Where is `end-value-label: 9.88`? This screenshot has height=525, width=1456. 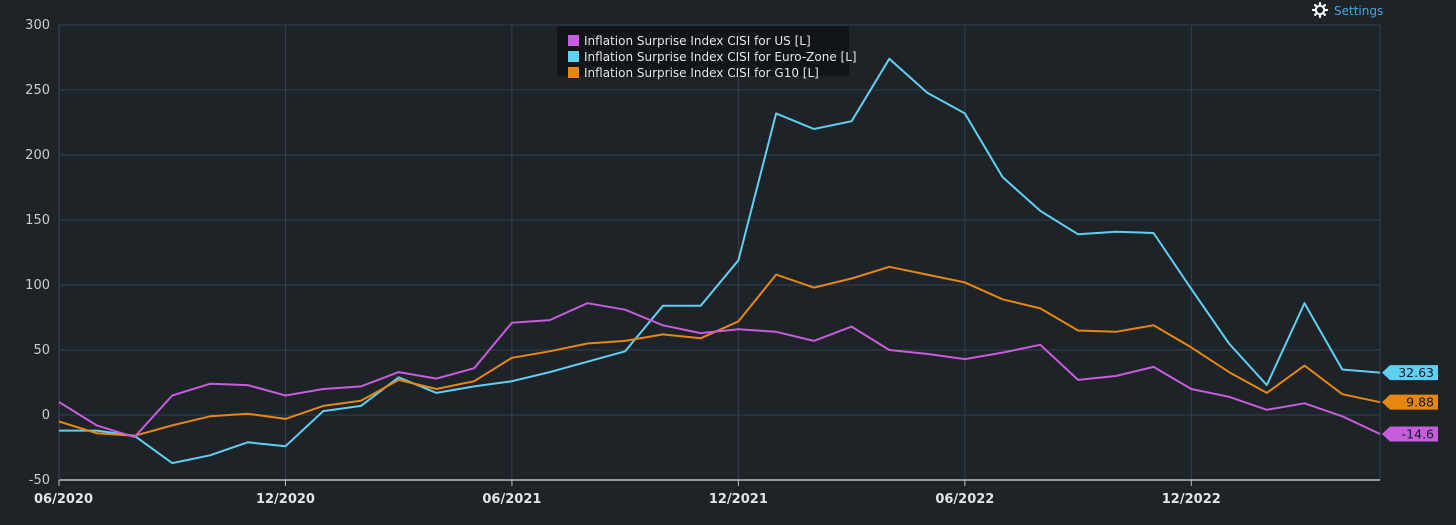 end-value-label: 9.88 is located at coordinates (1410, 402).